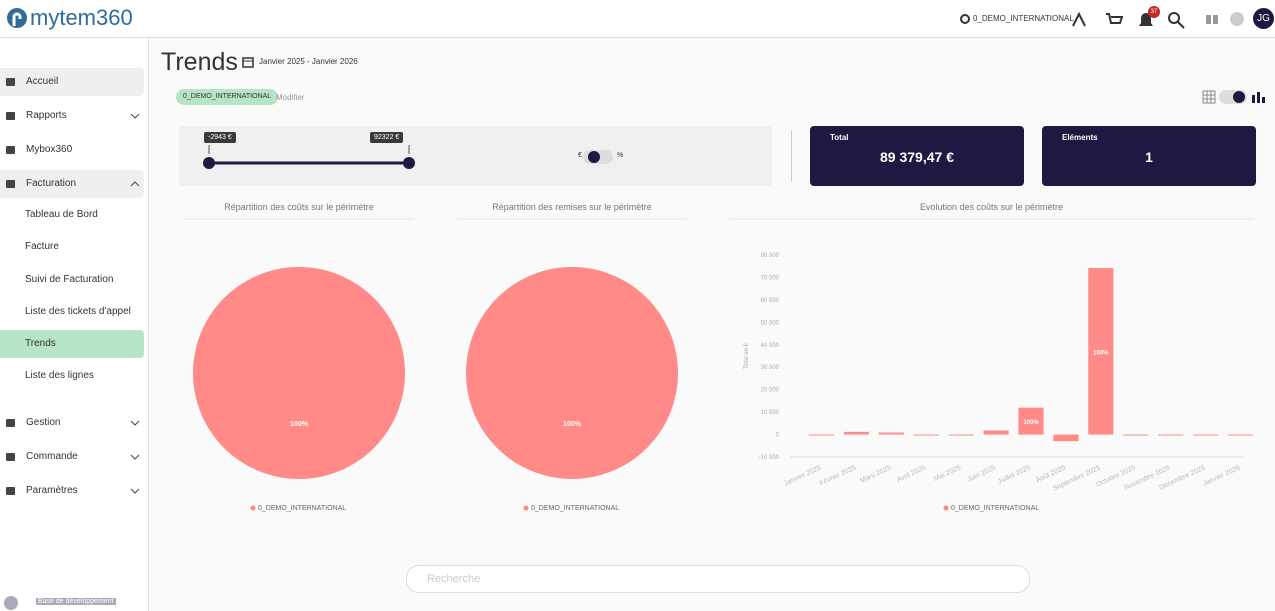 This screenshot has width=1275, height=611. What do you see at coordinates (49, 149) in the screenshot?
I see `nav-label: Mybox360` at bounding box center [49, 149].